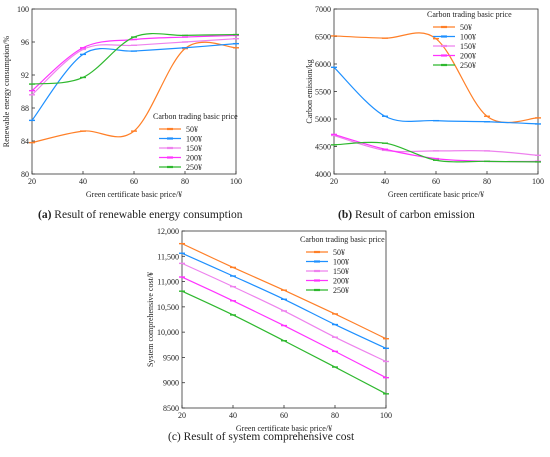  I want to click on y-tick-label: 10,500, so click(168, 307).